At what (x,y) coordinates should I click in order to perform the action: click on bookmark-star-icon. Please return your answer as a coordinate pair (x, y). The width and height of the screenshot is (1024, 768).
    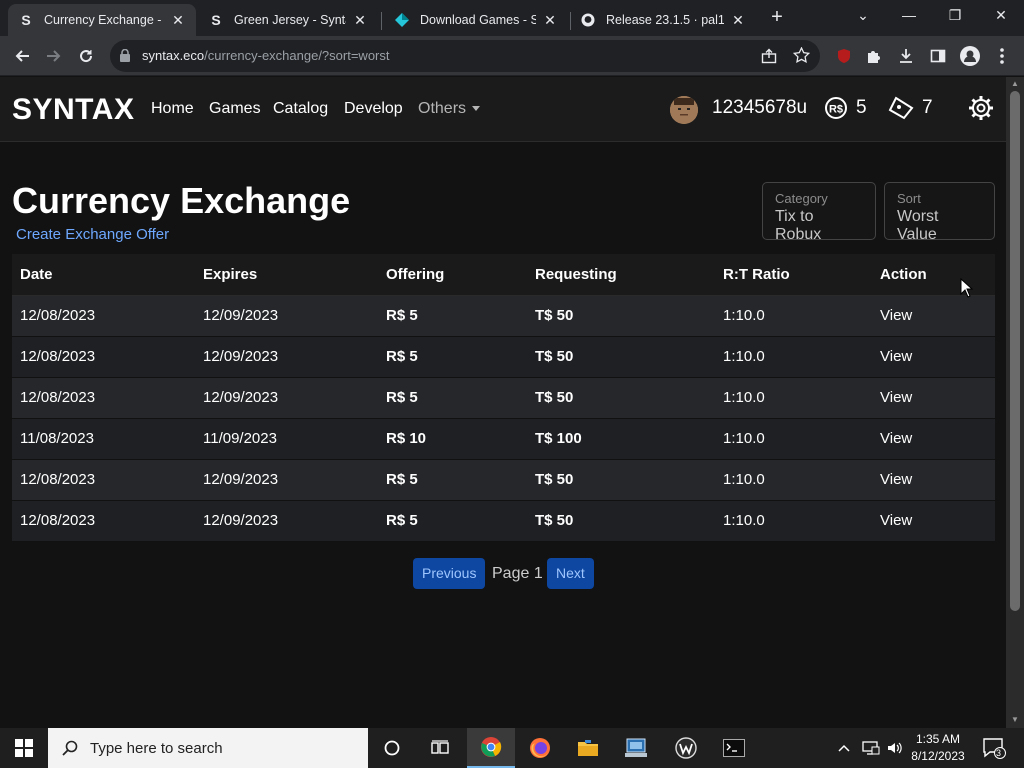
    Looking at the image, I should click on (801, 57).